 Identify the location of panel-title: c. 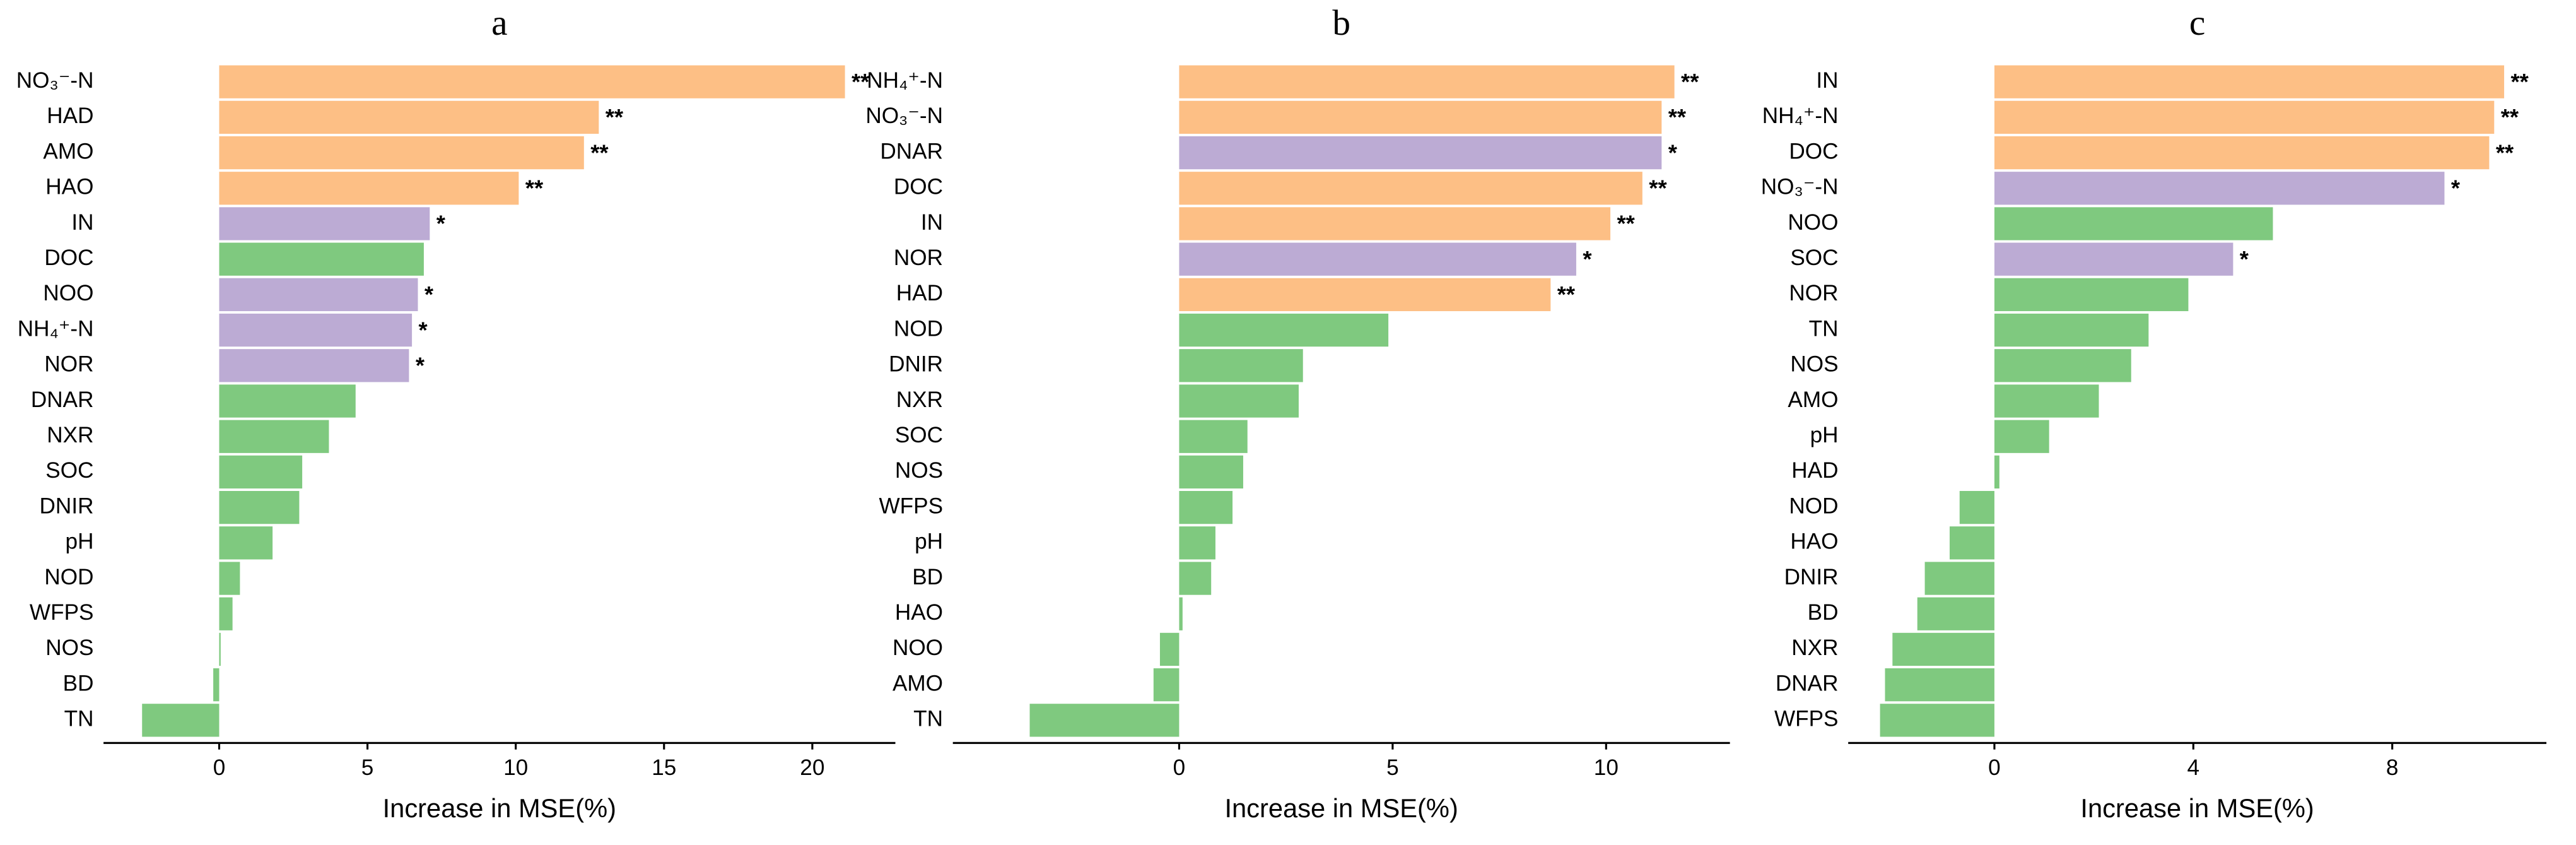
(2197, 23).